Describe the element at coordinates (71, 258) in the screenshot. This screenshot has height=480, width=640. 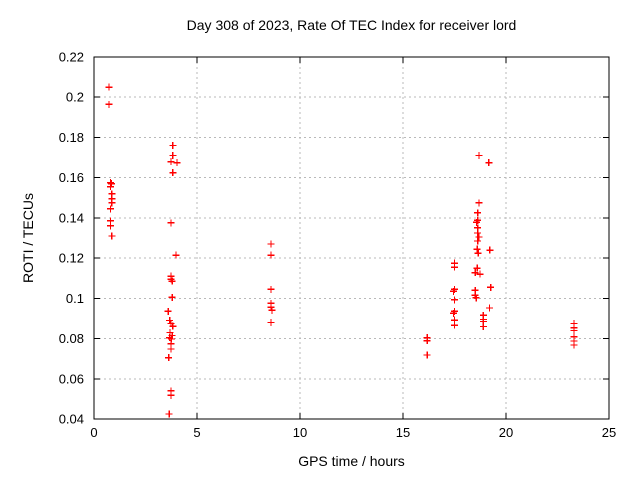
I see `y-tick-label: 0.12` at that location.